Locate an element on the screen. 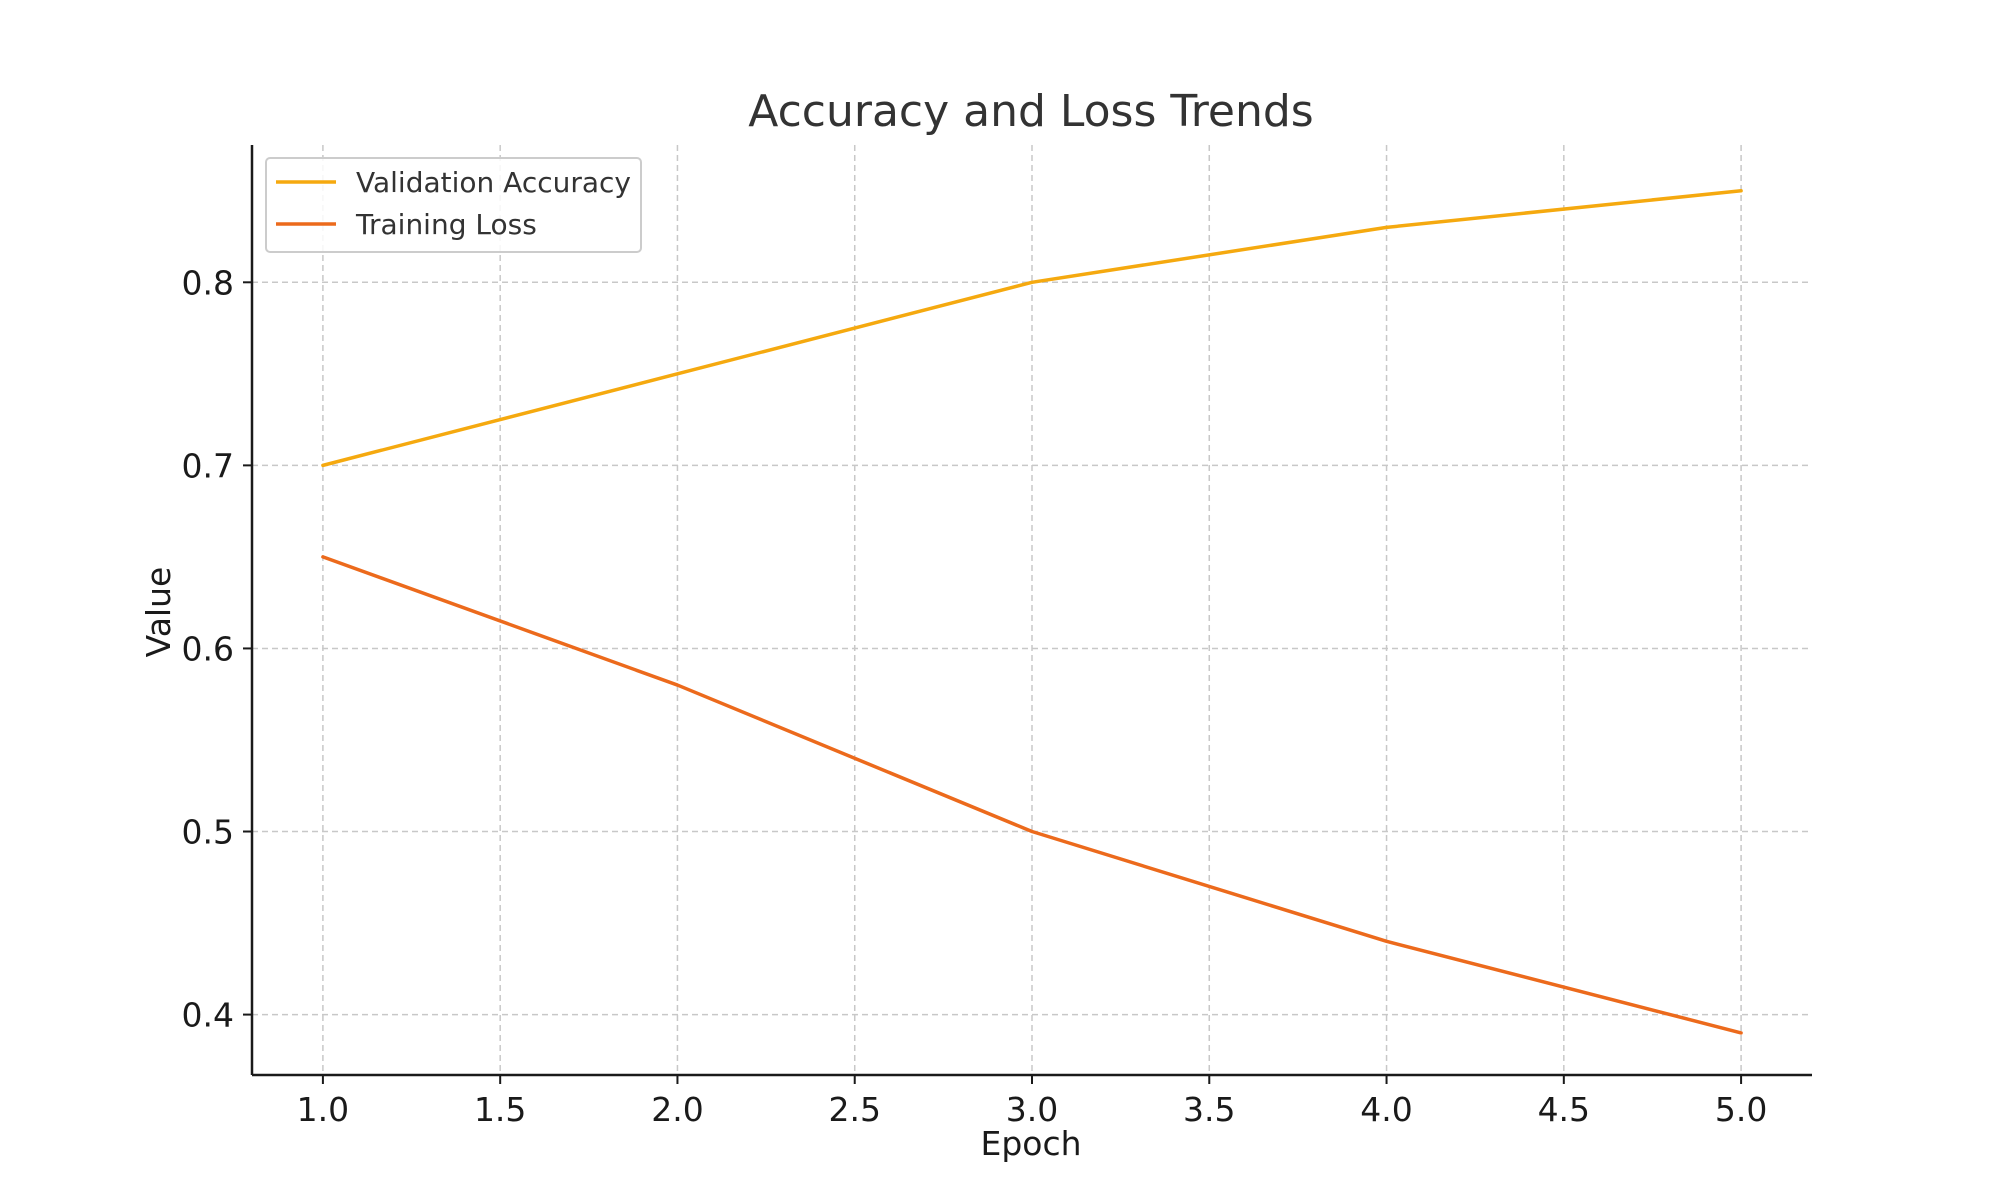 The image size is (2000, 1200). y-tick-label: 0.7 is located at coordinates (208, 465).